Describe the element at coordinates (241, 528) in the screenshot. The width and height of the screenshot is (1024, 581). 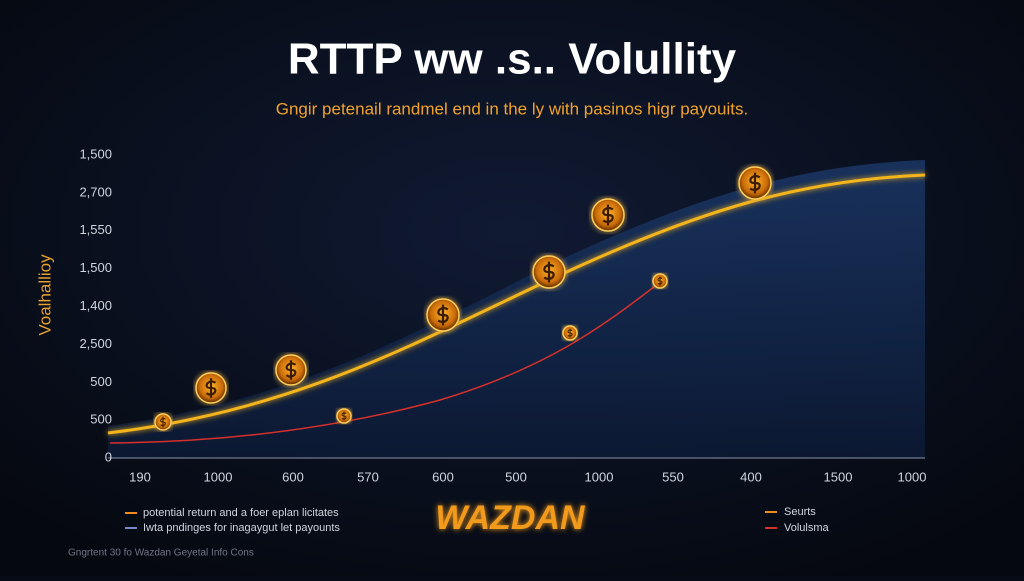
I see `legend-label: Iwta pndinges for inagaygut let payounts` at that location.